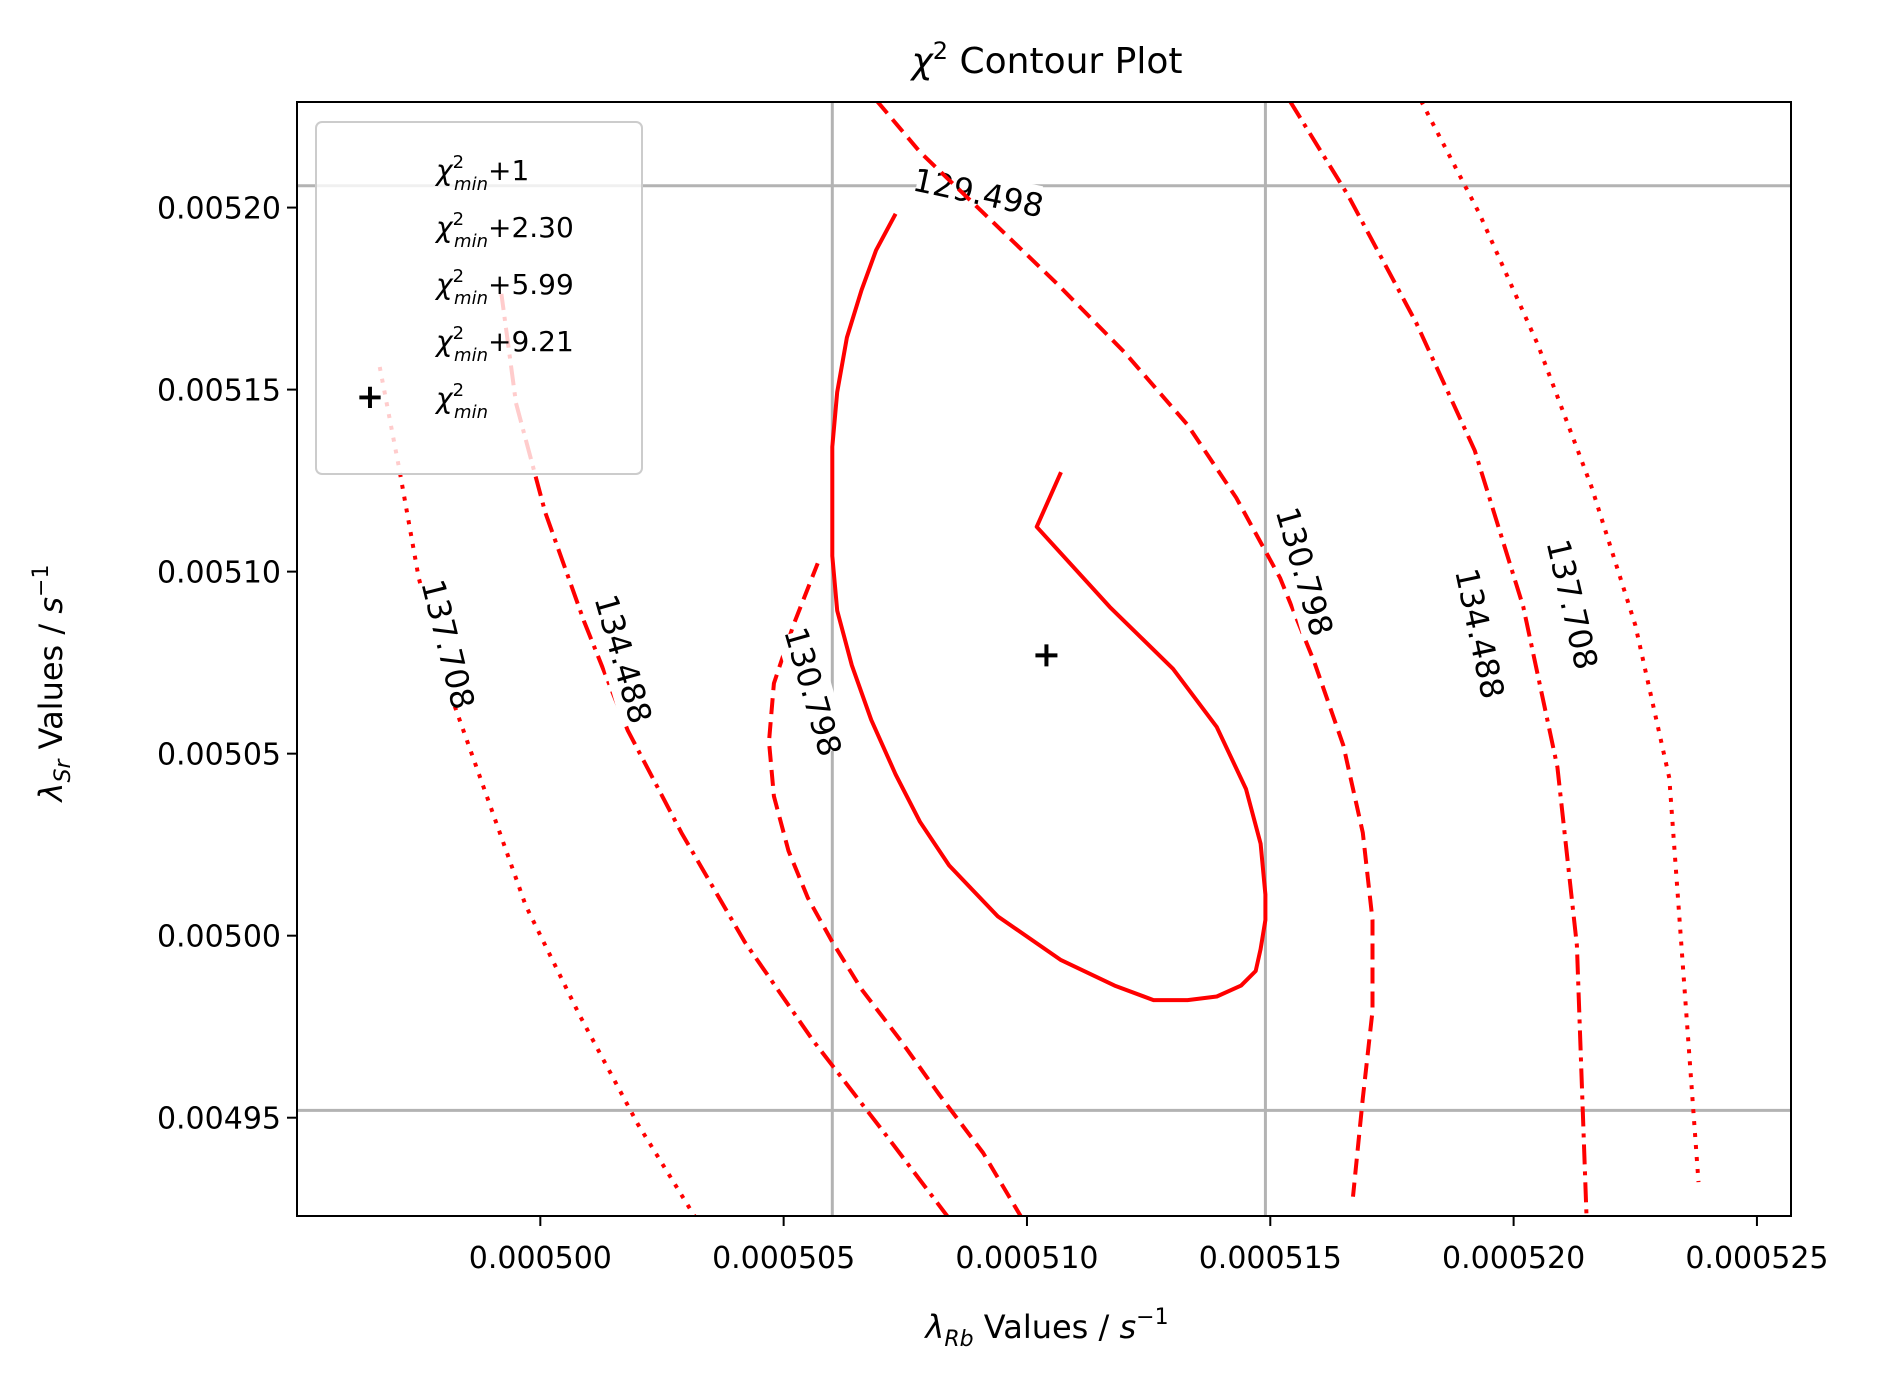 This screenshot has height=1376, width=1879. Describe the element at coordinates (481, 173) in the screenshot. I see `legend-entry-label: χ2 min+1` at that location.